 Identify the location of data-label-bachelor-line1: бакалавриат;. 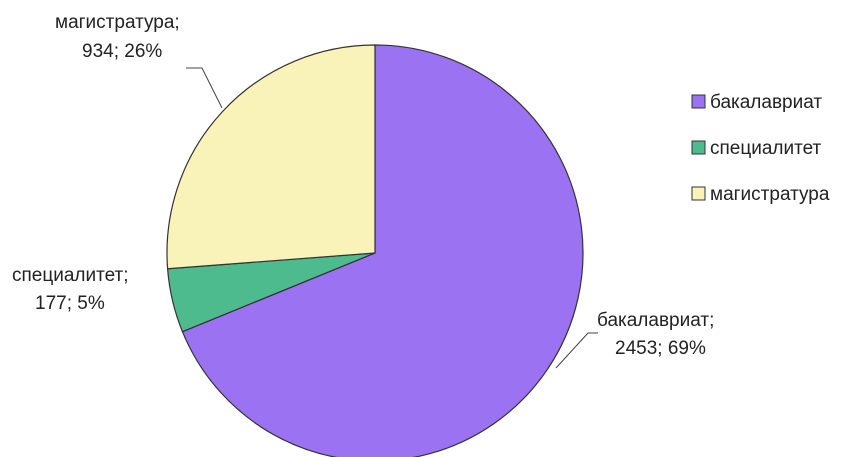
(655, 320).